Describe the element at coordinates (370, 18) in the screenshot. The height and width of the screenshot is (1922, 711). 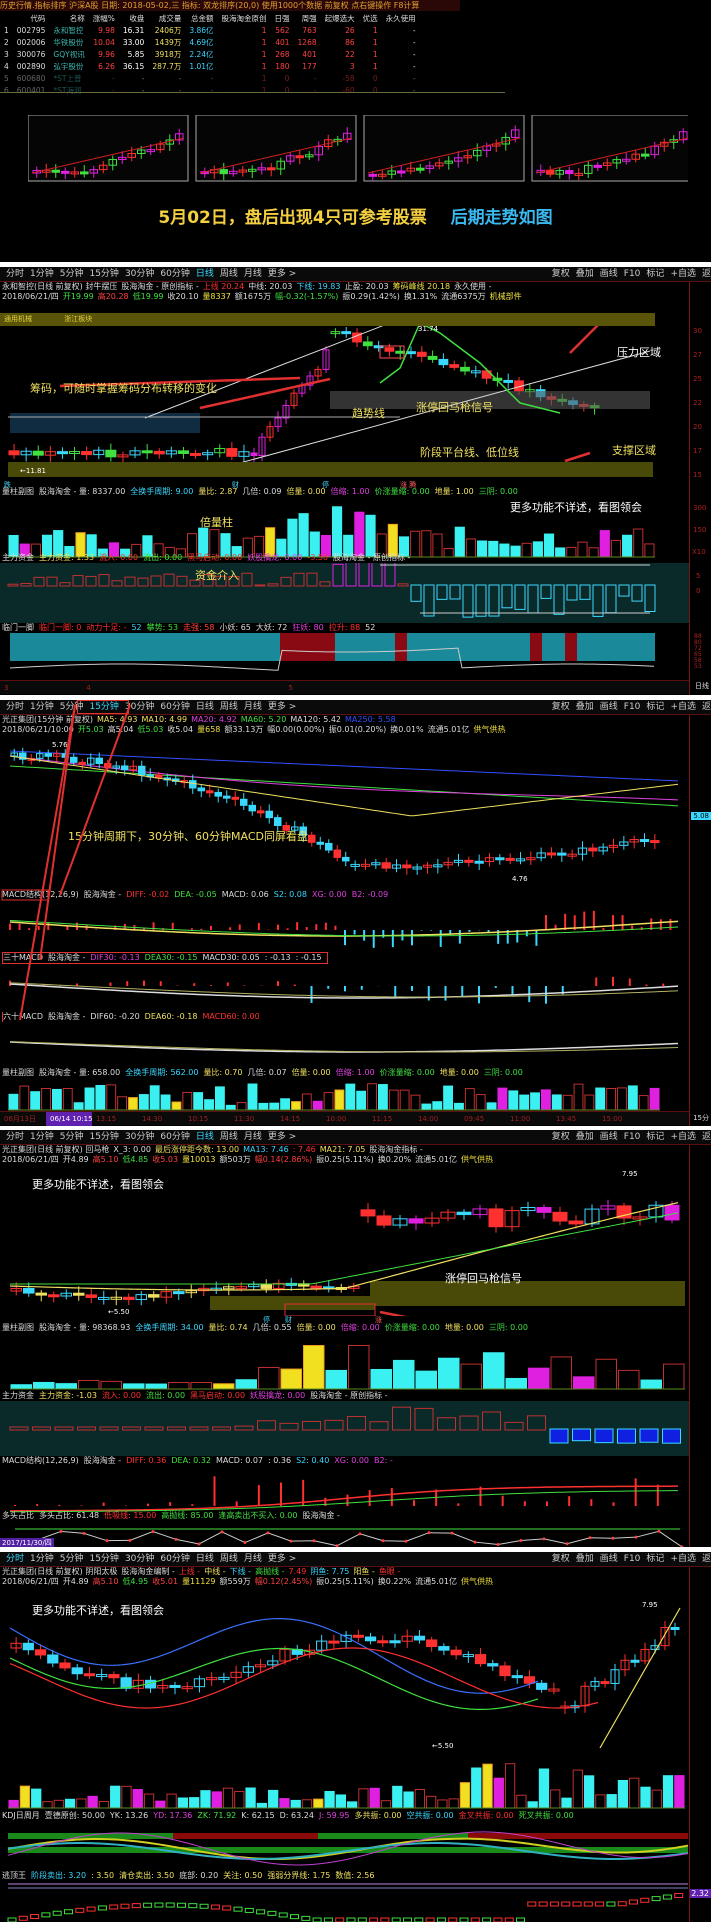
I see `column-header: 优选` at that location.